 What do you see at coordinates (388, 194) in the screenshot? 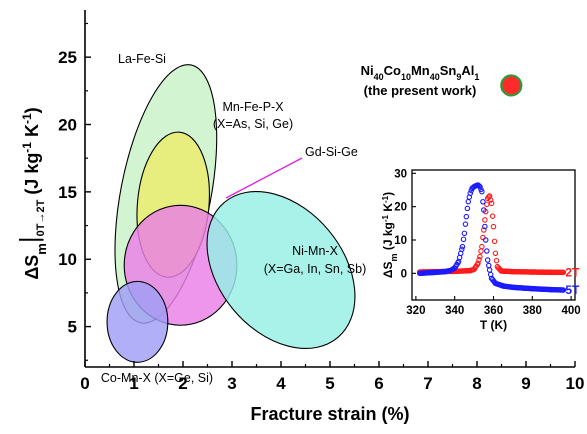
I see `inset-y-title-unit-close: )` at bounding box center [388, 194].